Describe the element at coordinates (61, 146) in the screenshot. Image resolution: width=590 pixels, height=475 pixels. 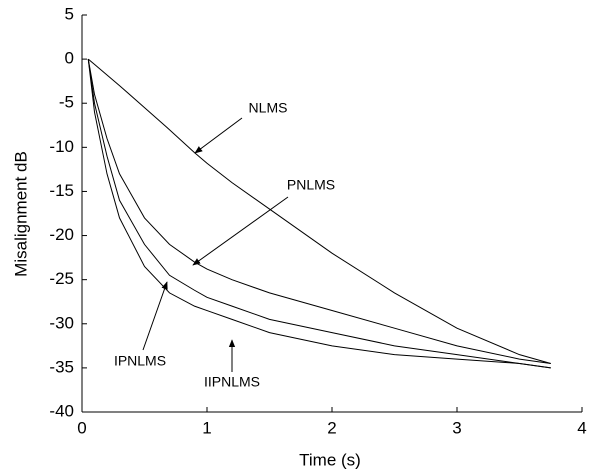
I see `y-tick-label: -10` at that location.